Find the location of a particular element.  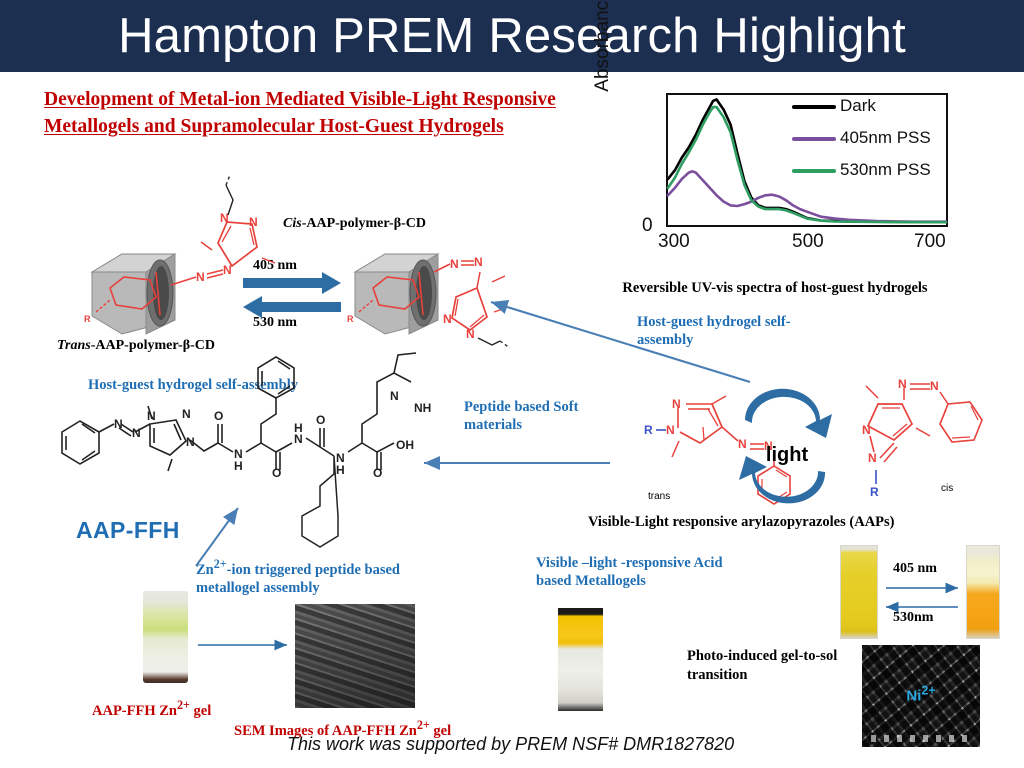

legend-label-405: 405nm PSS is located at coordinates (885, 137).